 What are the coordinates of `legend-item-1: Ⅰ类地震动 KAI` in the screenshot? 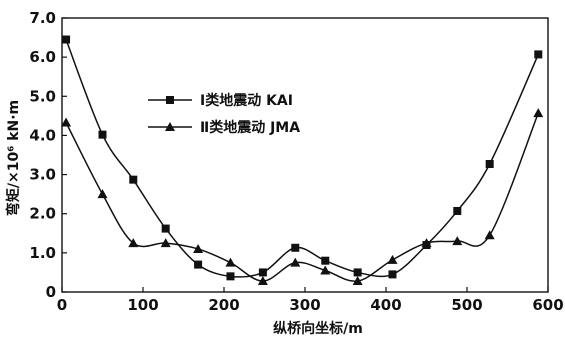 It's located at (220, 100).